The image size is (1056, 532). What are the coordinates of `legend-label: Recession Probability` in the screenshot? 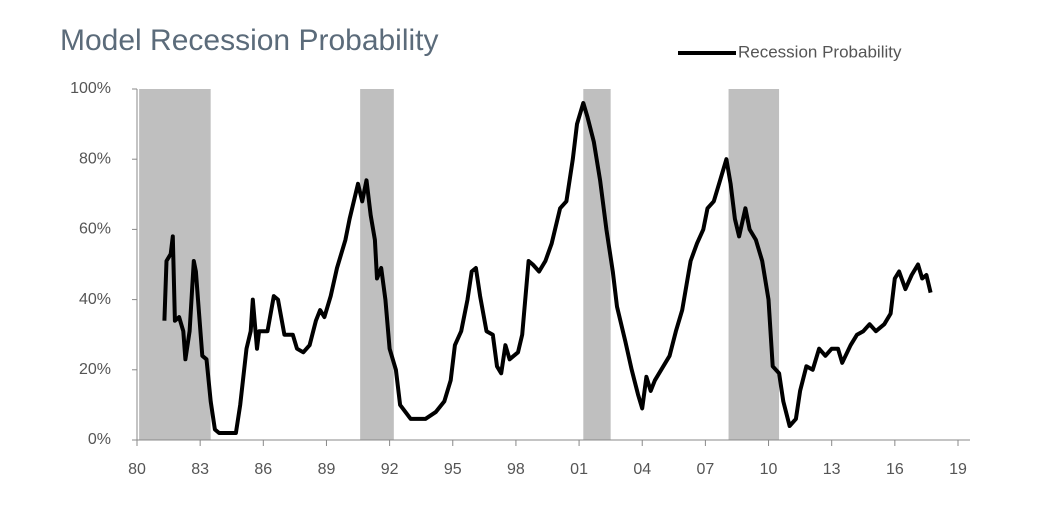 It's located at (820, 51).